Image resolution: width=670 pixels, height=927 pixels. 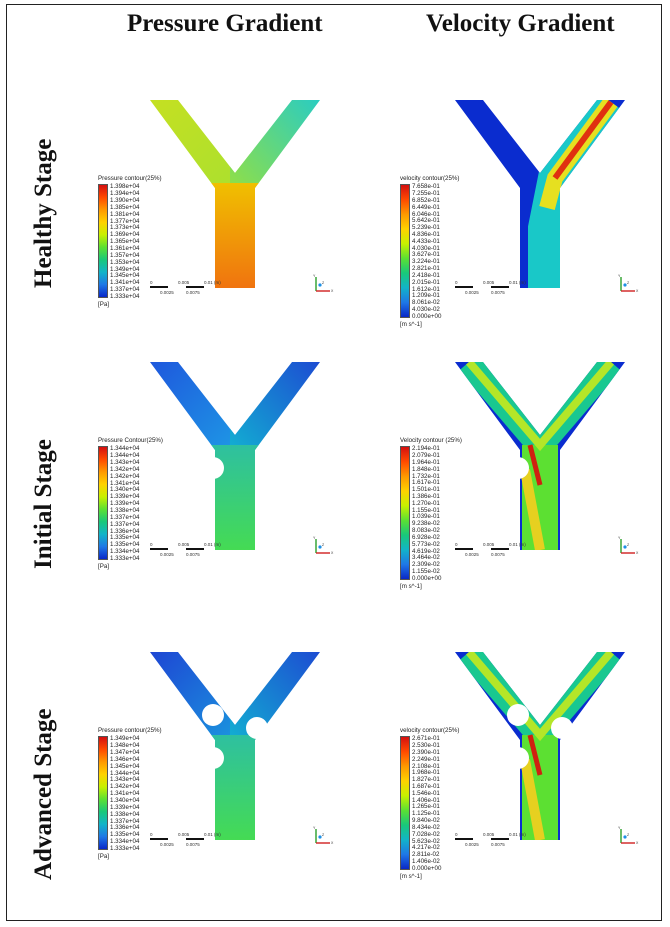 I want to click on colorbar-tick-label: 1.964e-01, so click(x=426, y=462).